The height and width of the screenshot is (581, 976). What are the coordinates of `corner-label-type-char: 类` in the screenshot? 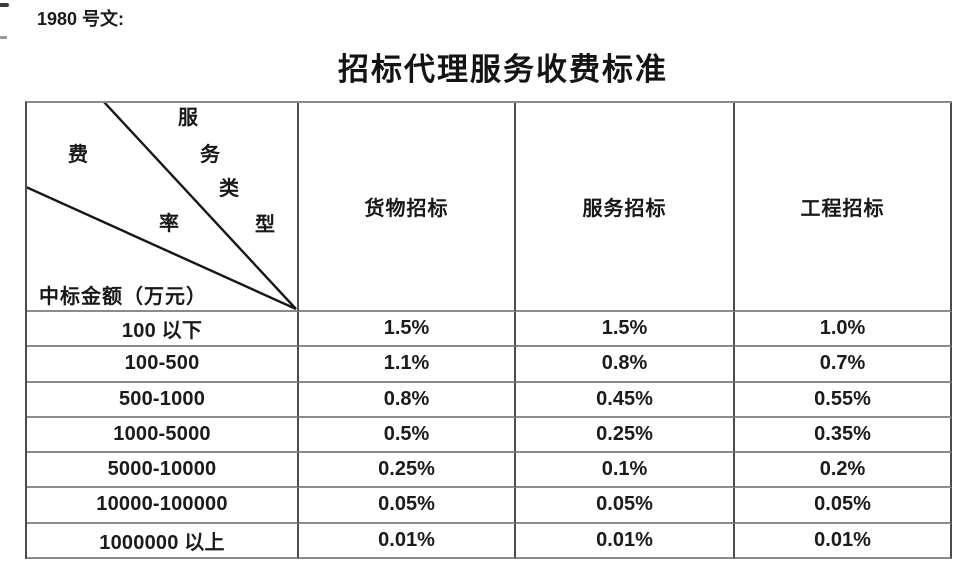 It's located at (229, 189).